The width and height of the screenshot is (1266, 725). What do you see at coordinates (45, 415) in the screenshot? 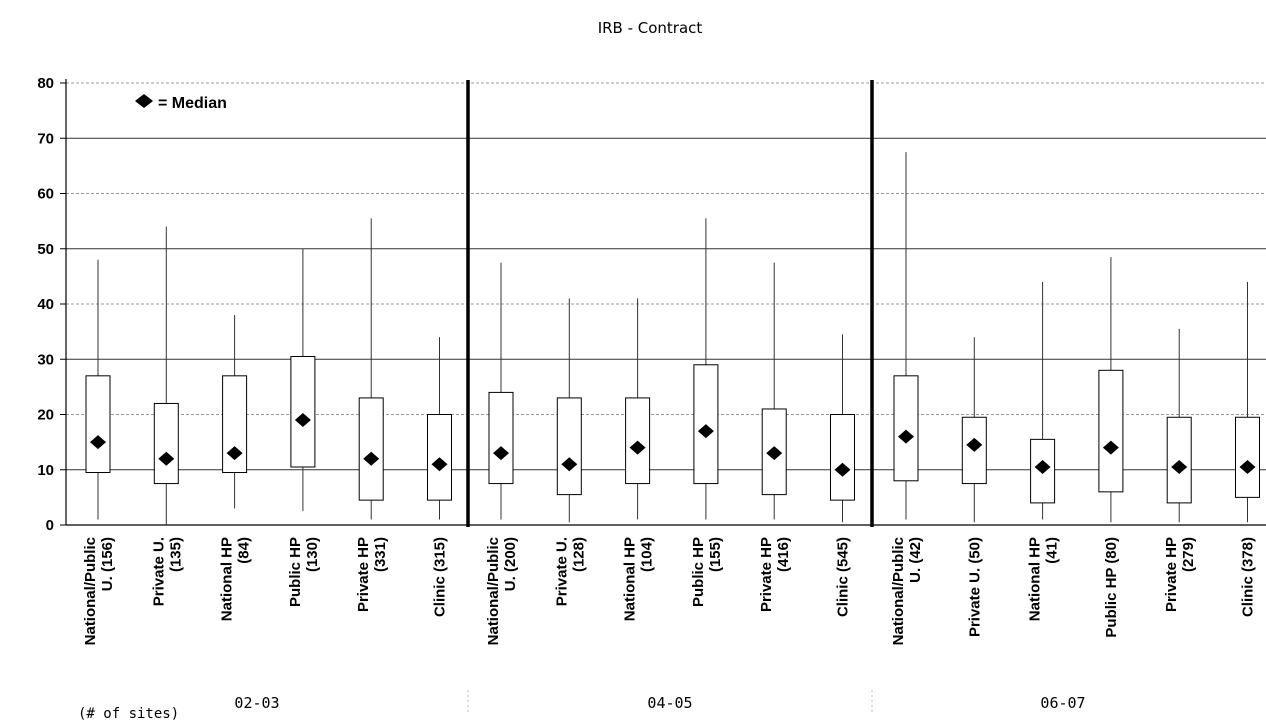
I see `y-tick-label-20: 20` at bounding box center [45, 415].